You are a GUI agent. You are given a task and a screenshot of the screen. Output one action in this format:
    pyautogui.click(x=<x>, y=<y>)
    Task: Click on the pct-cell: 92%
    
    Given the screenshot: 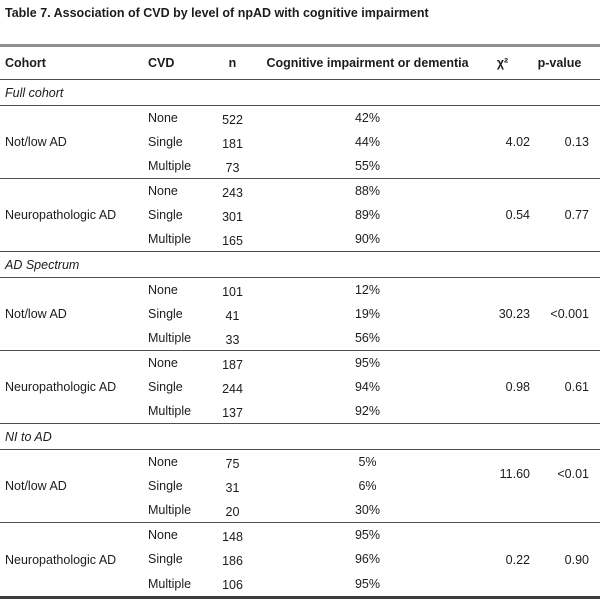 What is the action you would take?
    pyautogui.click(x=367, y=411)
    